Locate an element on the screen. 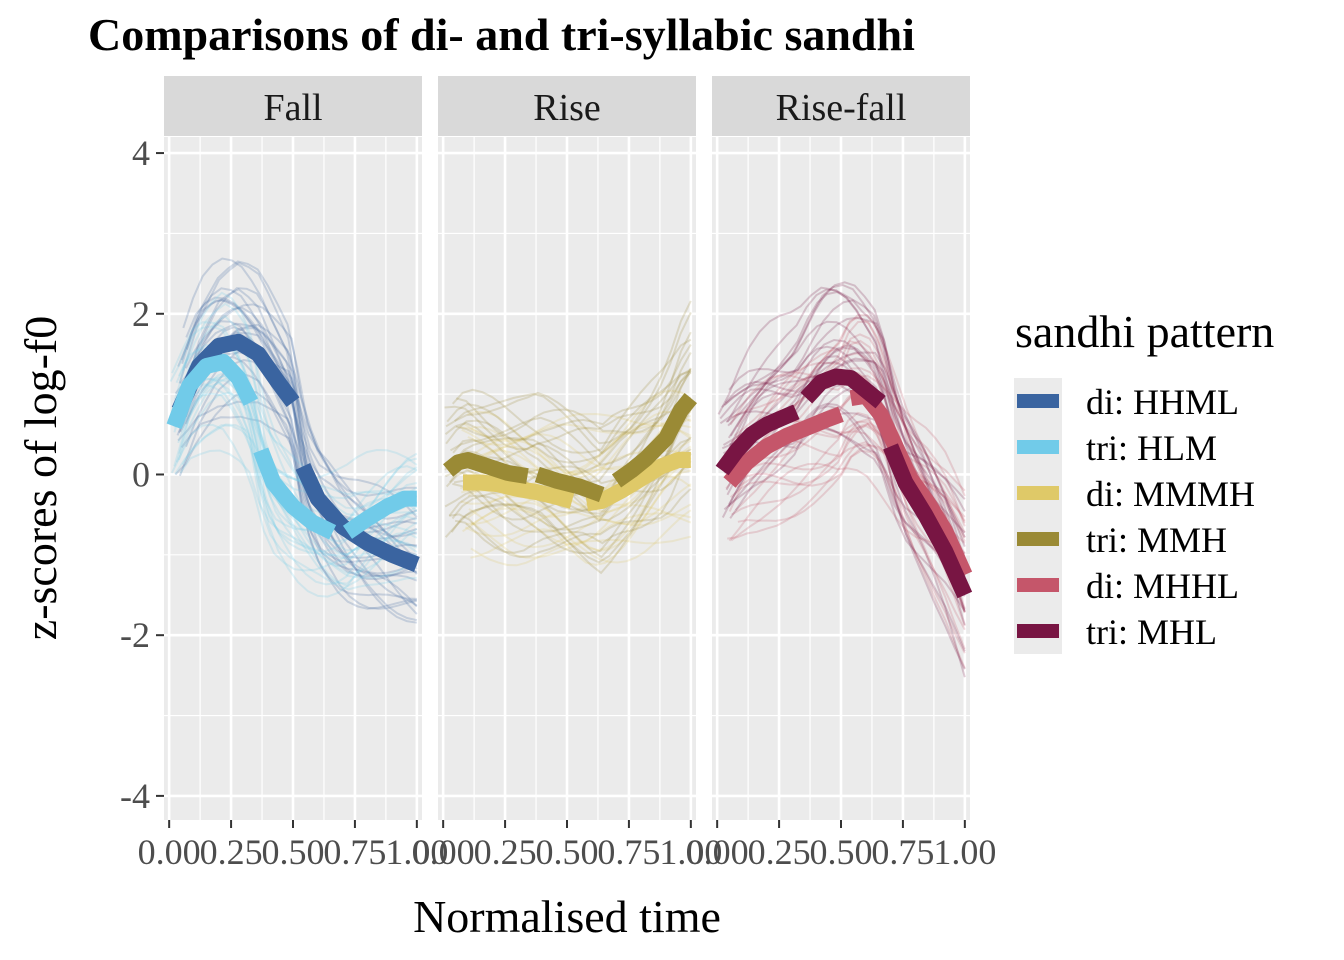  legend-label: di: MHHL is located at coordinates (1162, 586).